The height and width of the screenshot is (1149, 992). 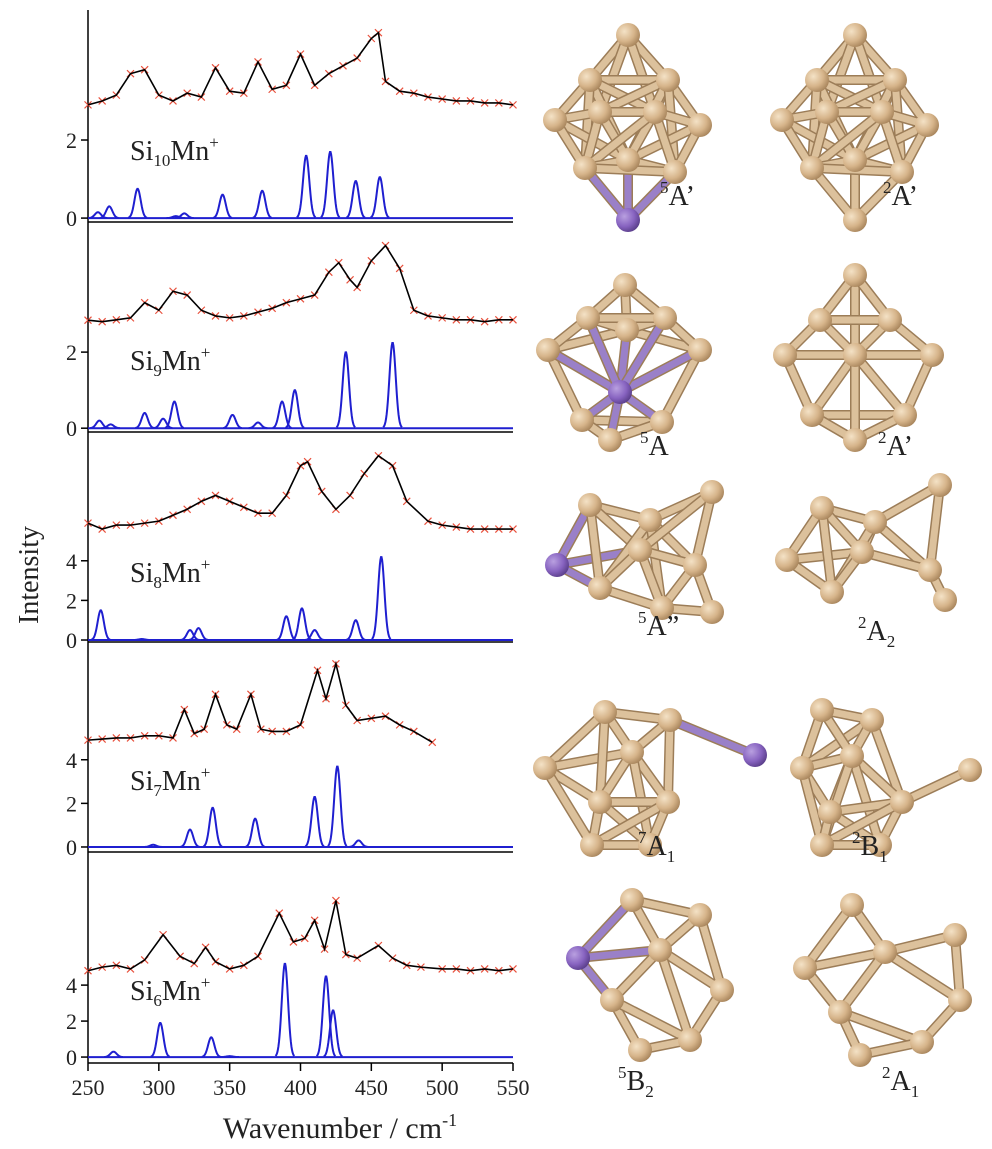 I want to click on panel-label-sub: 6, so click(x=157, y=1000).